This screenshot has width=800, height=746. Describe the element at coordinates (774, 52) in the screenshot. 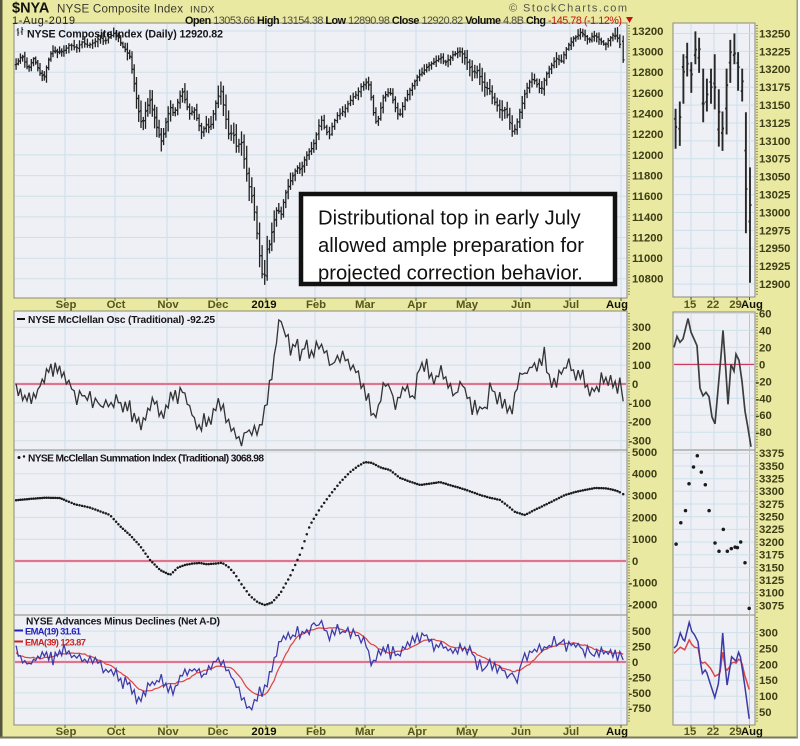

I see `svg-text: 13225` at that location.